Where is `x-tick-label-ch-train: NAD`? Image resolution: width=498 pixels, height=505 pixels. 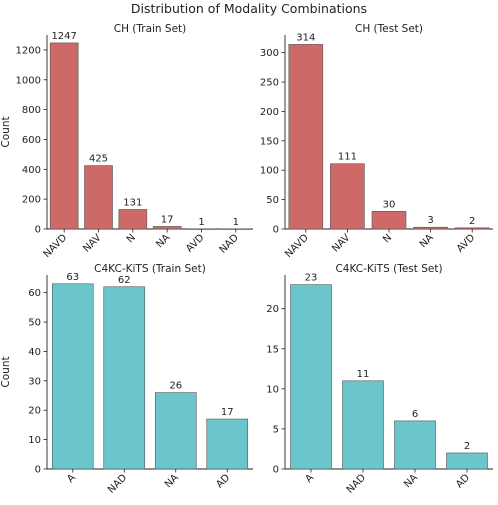 x-tick-label-ch-train: NAD is located at coordinates (230, 244).